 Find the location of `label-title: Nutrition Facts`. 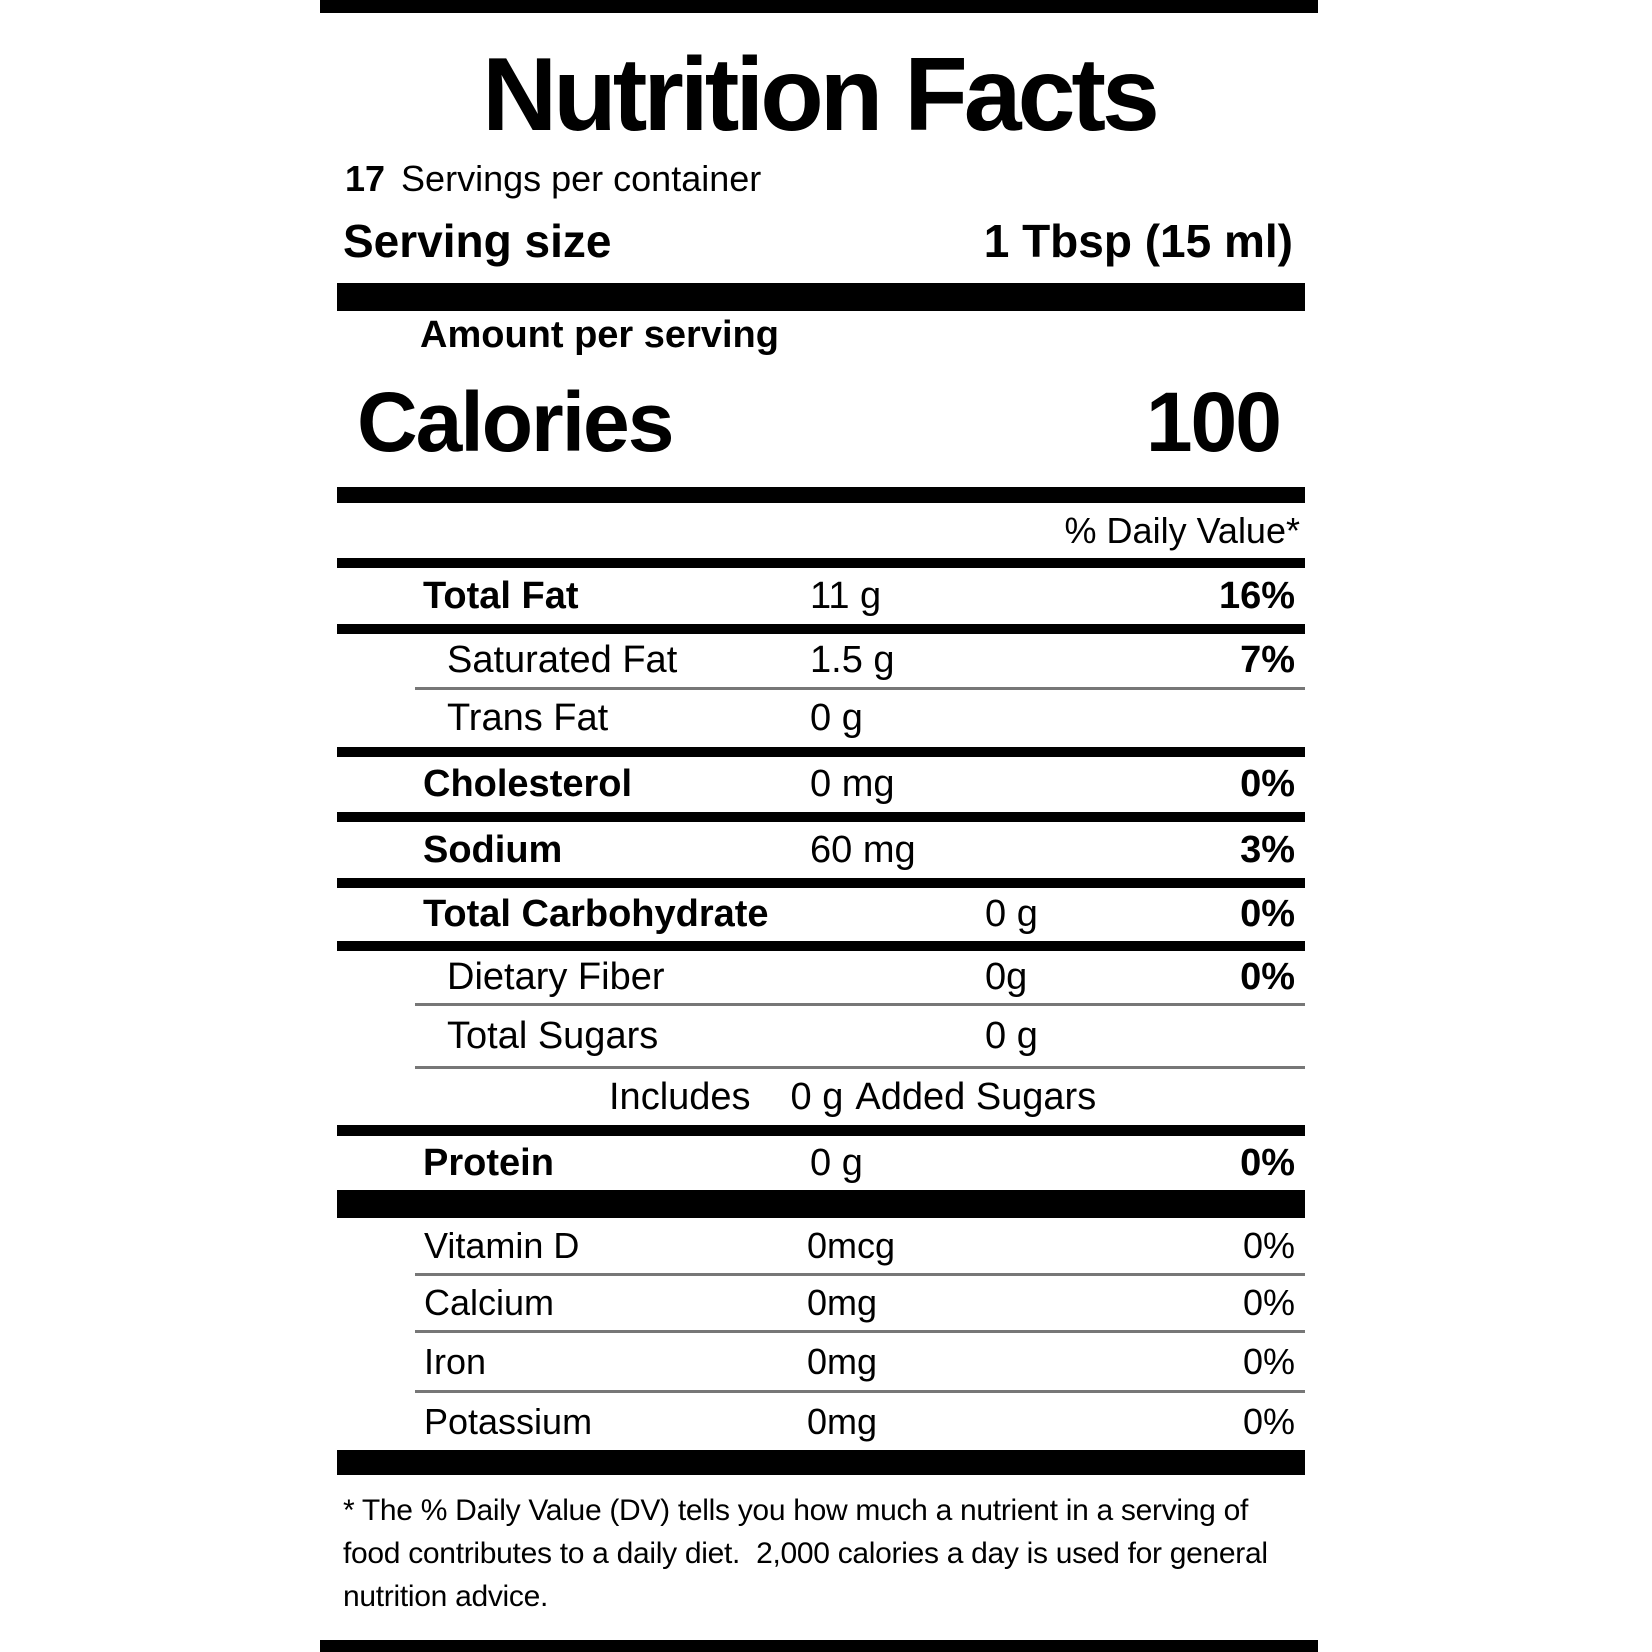

label-title: Nutrition Facts is located at coordinates (821, 95).